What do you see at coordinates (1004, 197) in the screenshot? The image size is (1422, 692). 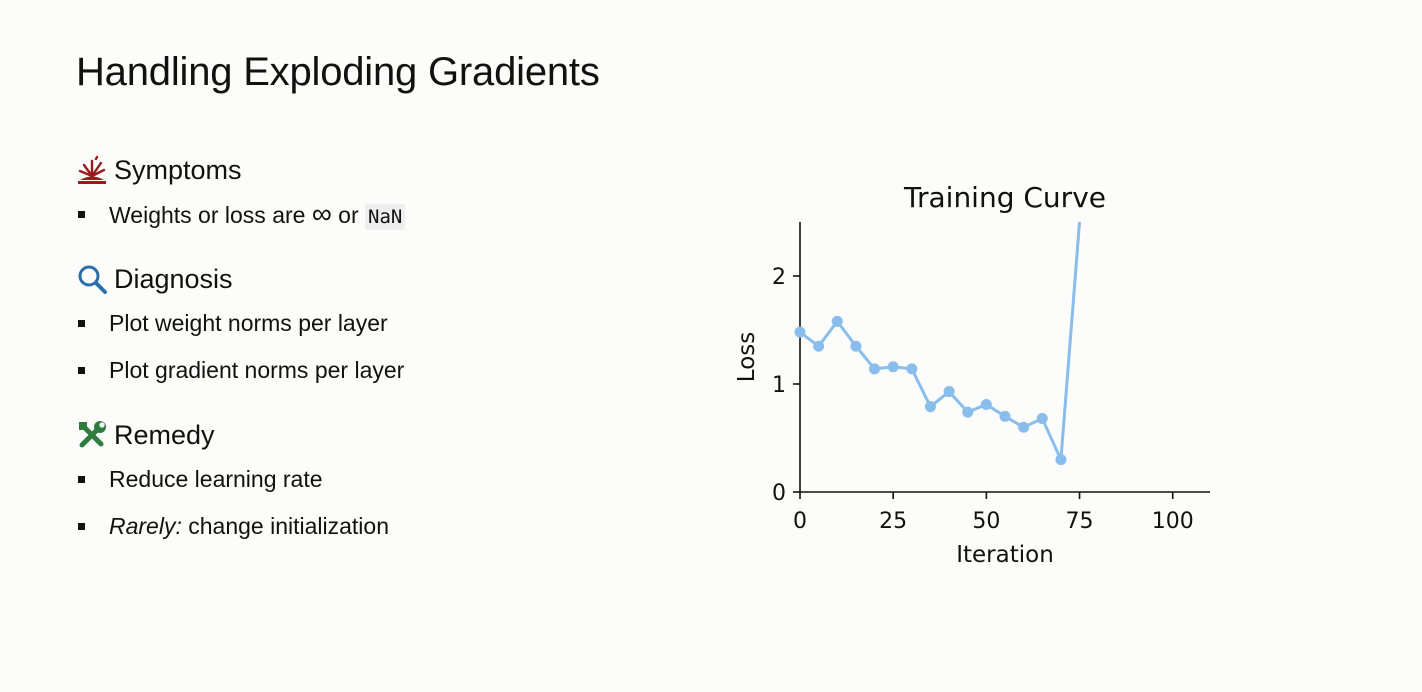 I see `chart-title: Training Curve` at bounding box center [1004, 197].